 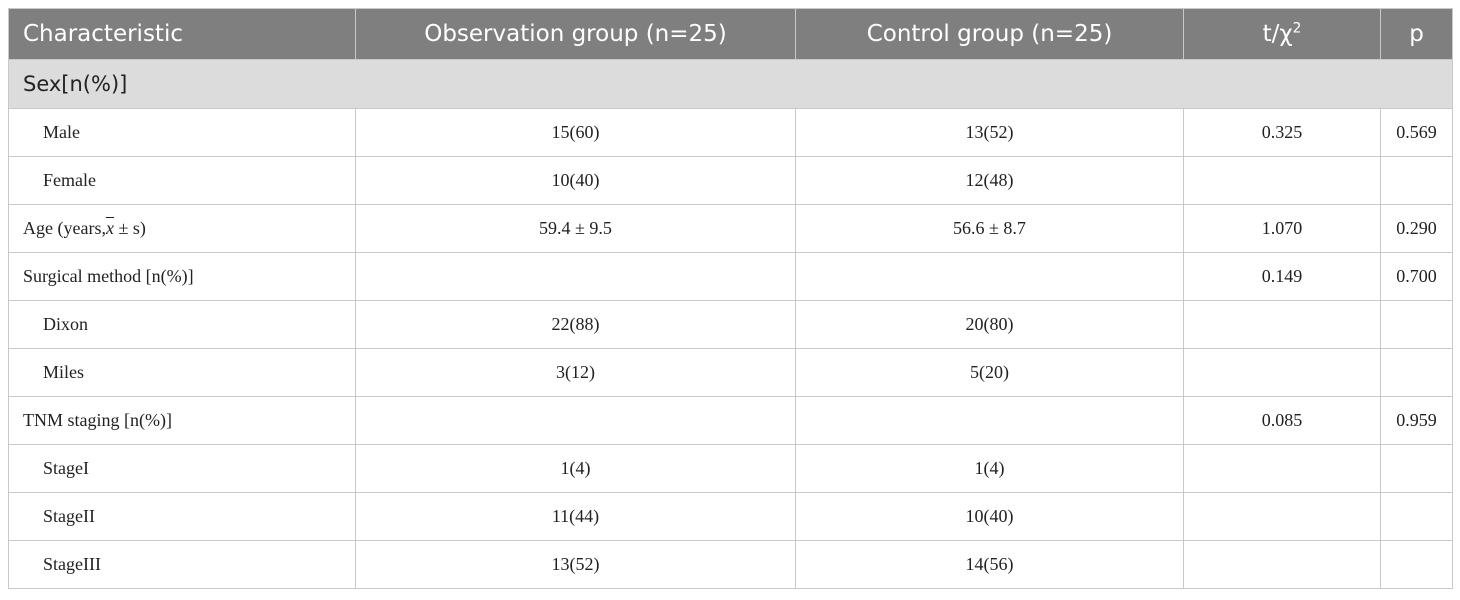 I want to click on control-value: 20(80), so click(x=989, y=324).